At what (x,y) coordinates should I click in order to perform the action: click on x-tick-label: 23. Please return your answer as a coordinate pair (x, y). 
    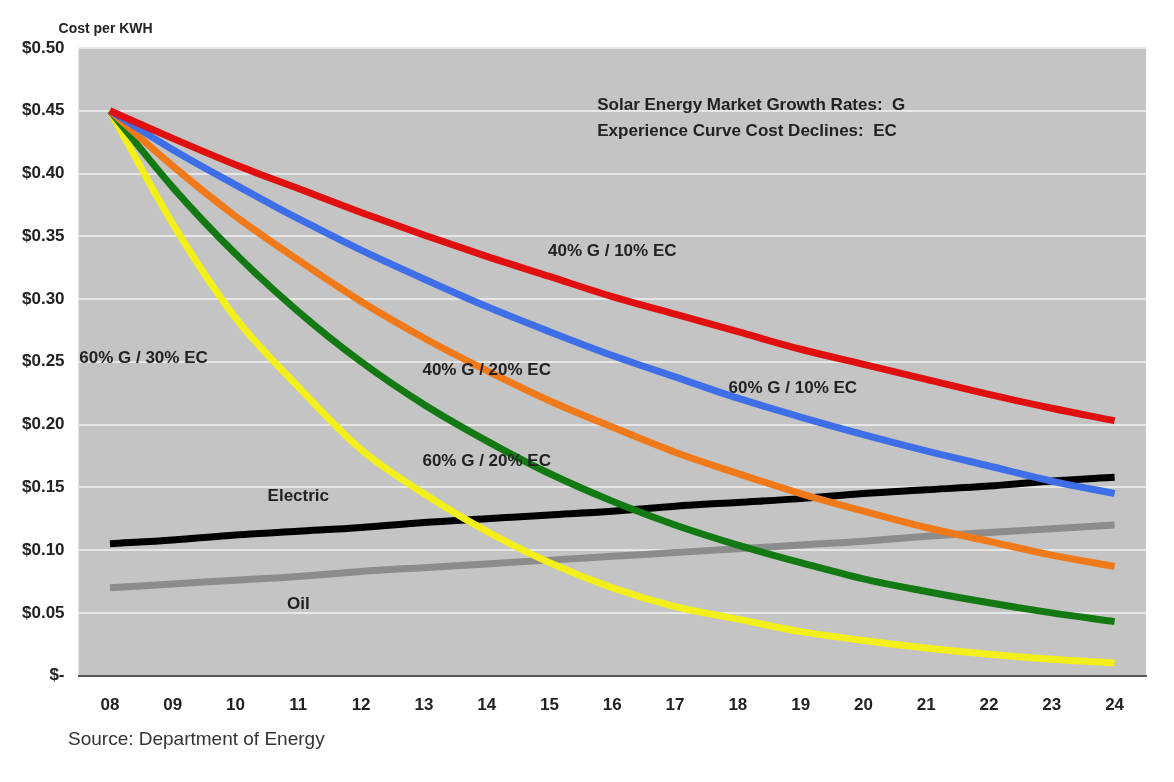
    Looking at the image, I should click on (1052, 705).